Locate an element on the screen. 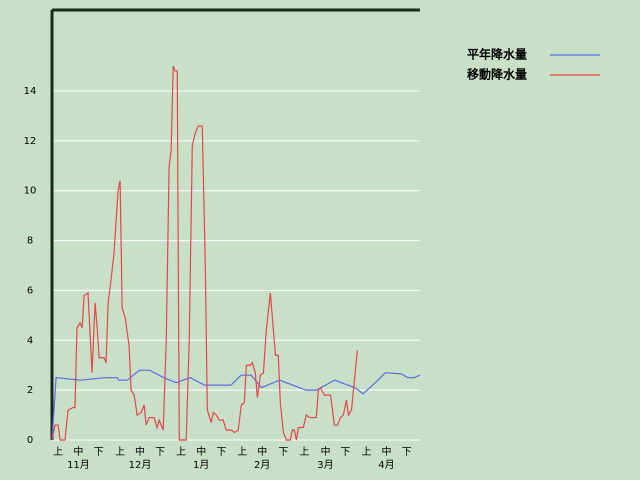  y-tick-label: 0 is located at coordinates (30, 440).